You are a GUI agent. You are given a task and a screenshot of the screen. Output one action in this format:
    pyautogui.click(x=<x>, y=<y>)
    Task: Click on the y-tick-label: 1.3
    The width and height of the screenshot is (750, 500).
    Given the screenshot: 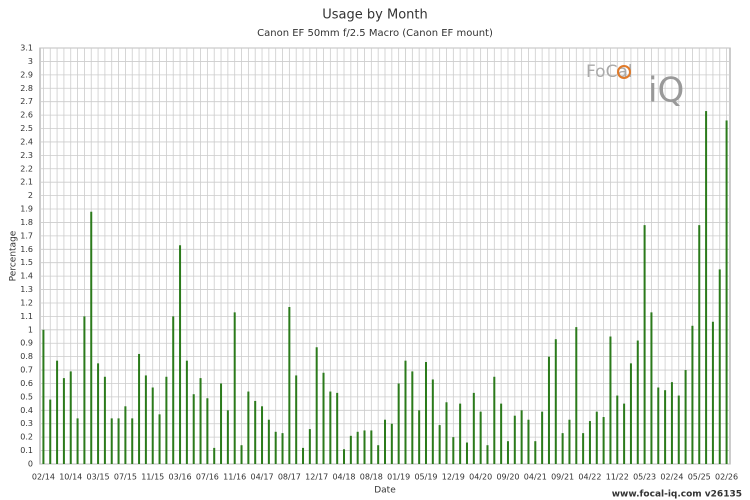 What is the action you would take?
    pyautogui.click(x=26, y=289)
    